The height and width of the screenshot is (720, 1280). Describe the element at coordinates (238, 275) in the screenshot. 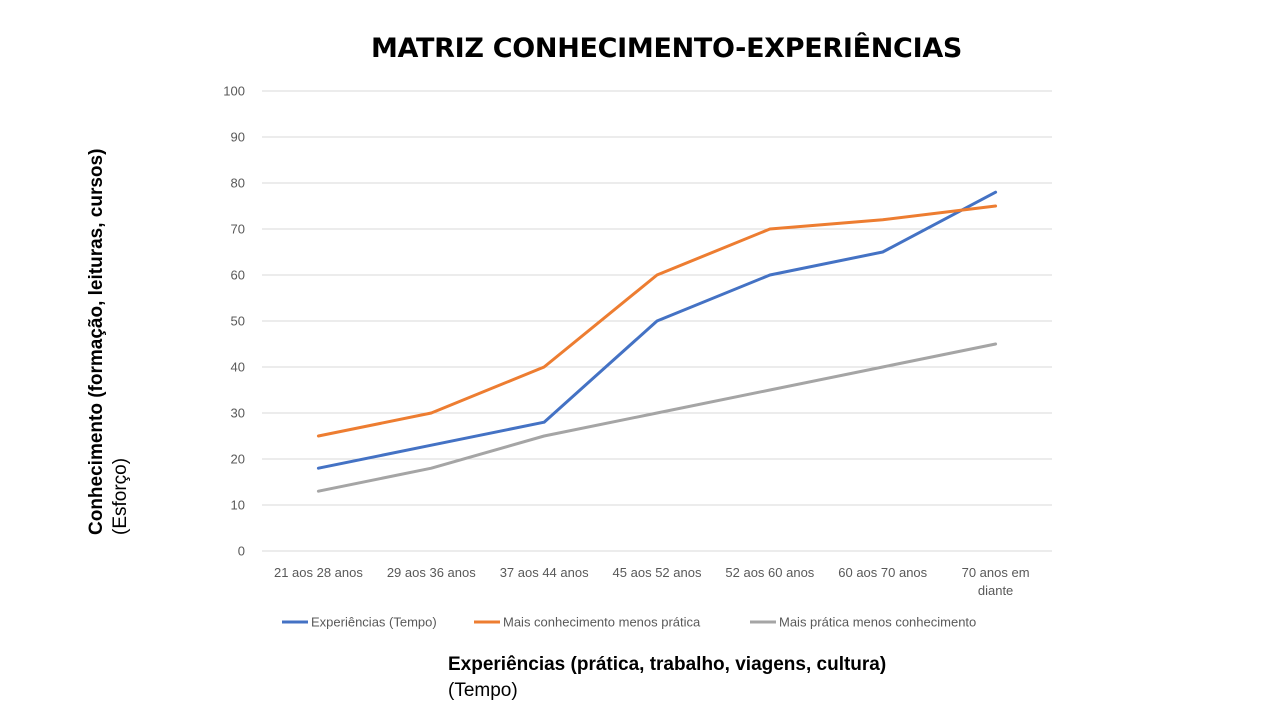

I see `y-tick-label: 60` at that location.